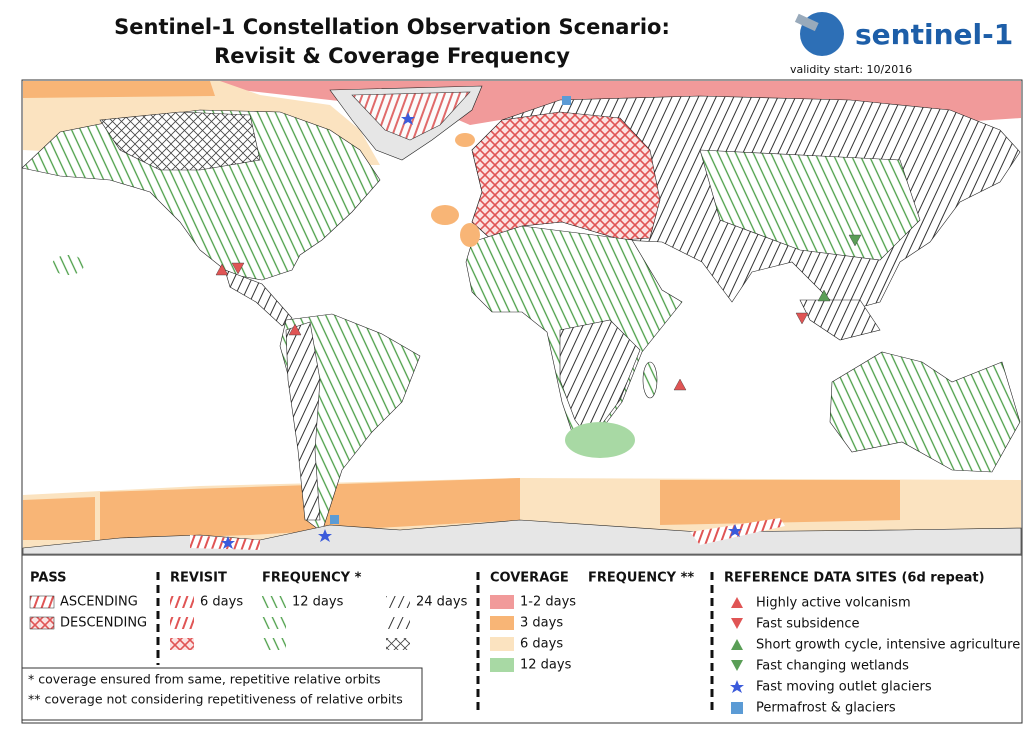  What do you see at coordinates (546, 665) in the screenshot?
I see `coverage-item: 12 days` at bounding box center [546, 665].